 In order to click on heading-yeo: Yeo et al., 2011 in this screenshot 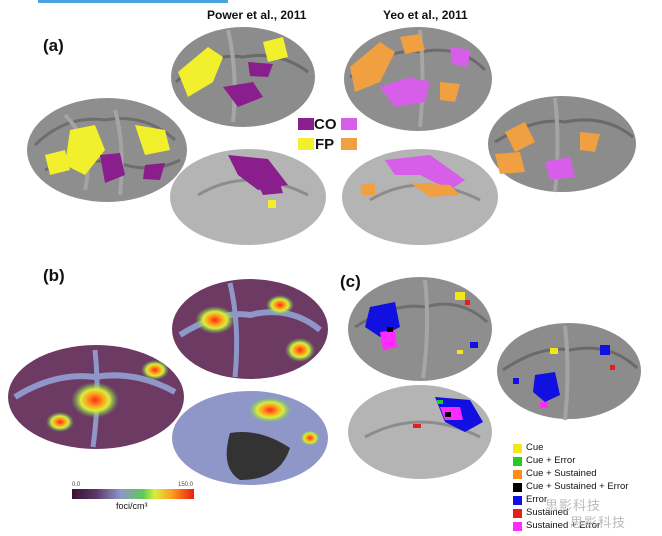, I will do `click(425, 15)`.